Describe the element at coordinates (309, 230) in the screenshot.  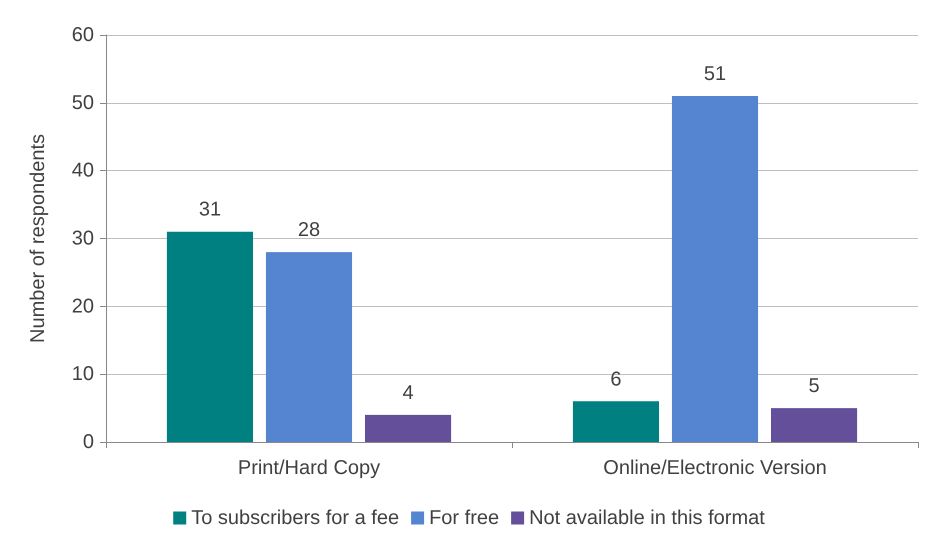
I see `data-label: 28` at that location.